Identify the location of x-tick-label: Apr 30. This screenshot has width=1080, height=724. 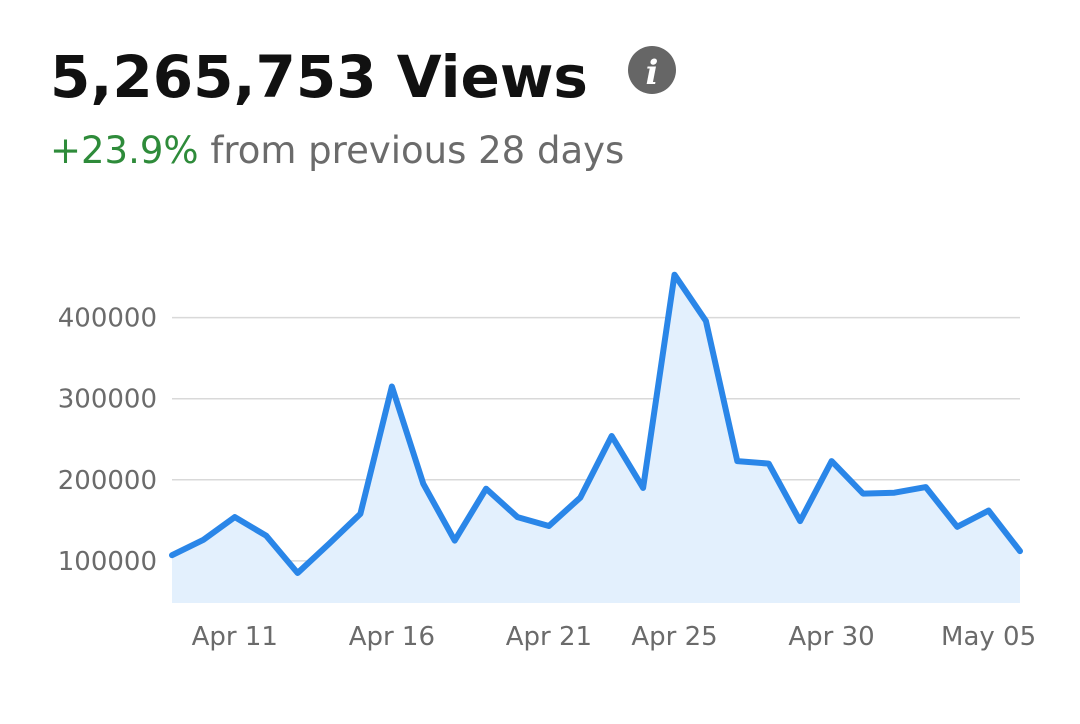
(831, 637).